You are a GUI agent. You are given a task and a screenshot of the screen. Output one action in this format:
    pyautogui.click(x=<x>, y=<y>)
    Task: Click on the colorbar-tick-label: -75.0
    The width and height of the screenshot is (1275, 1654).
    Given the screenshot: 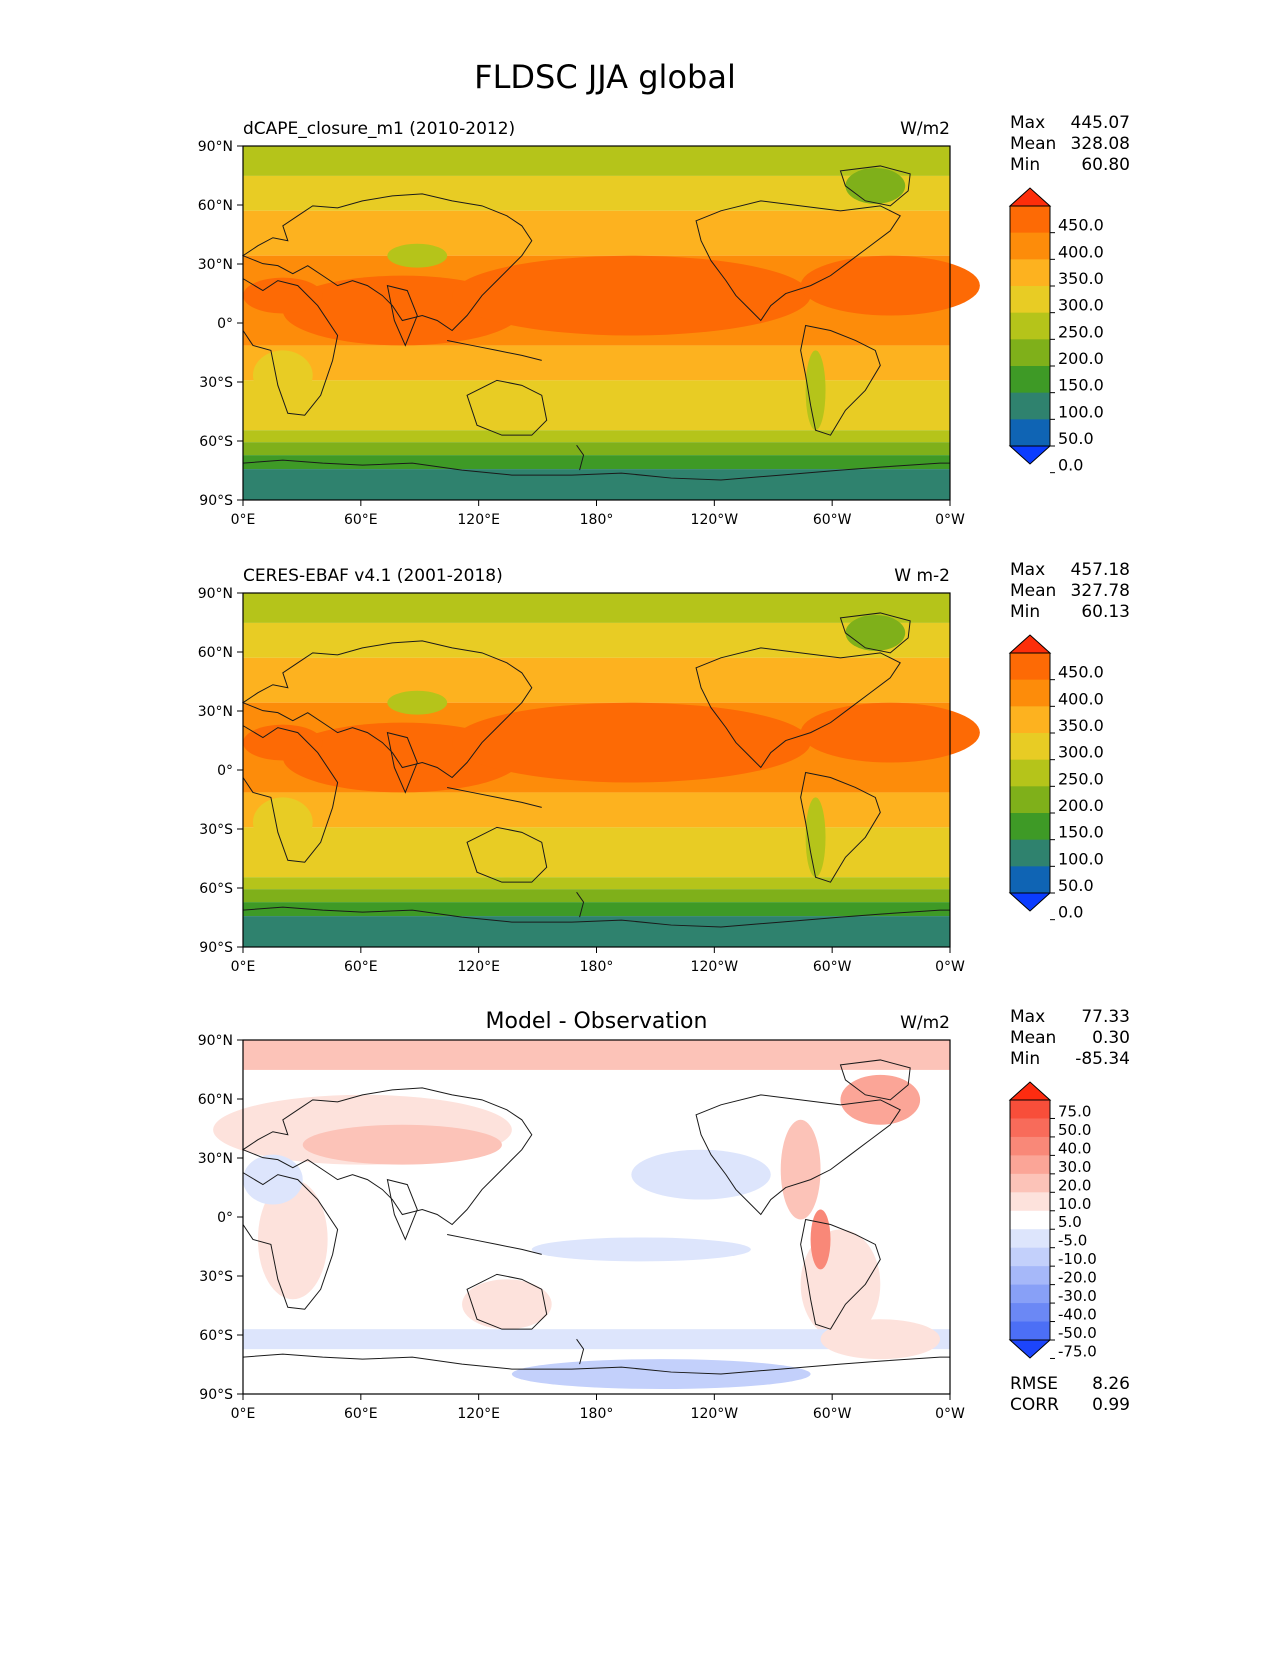 What is the action you would take?
    pyautogui.click(x=1077, y=1351)
    